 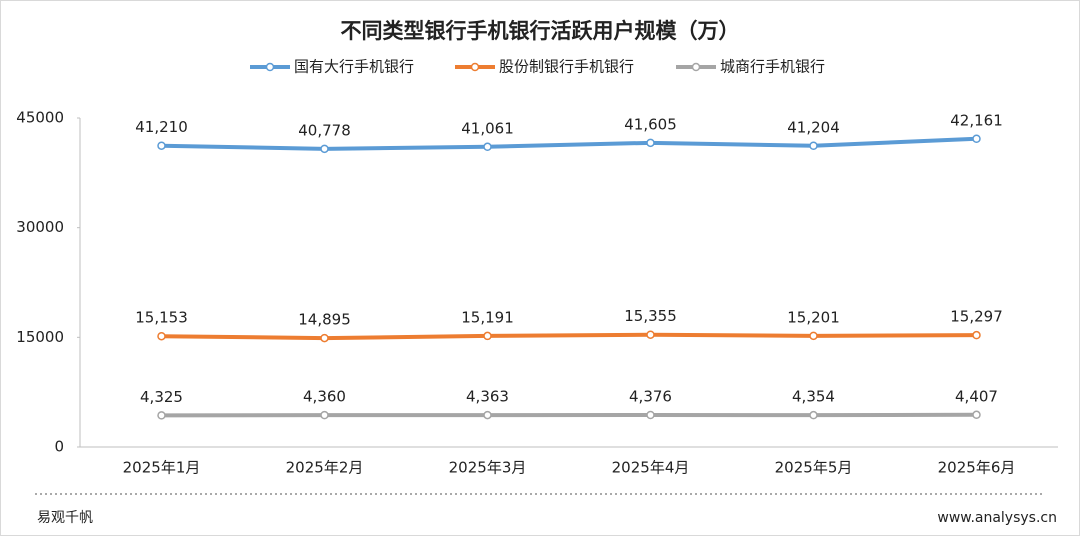 What do you see at coordinates (487, 317) in the screenshot?
I see `data-label: 15,191` at bounding box center [487, 317].